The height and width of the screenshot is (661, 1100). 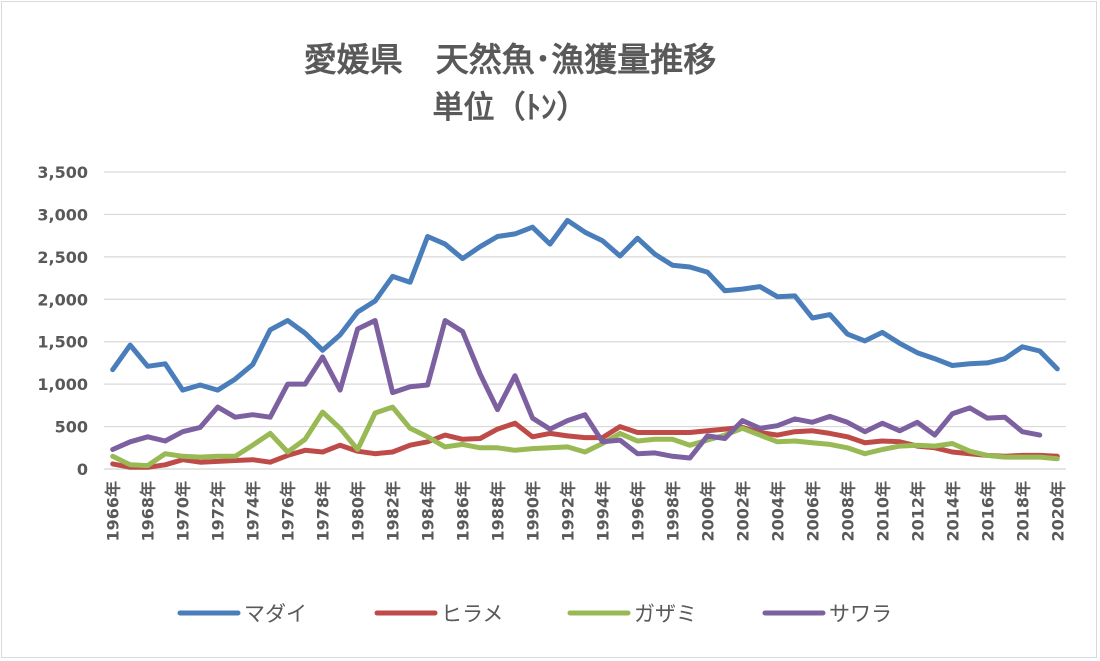 What do you see at coordinates (498, 511) in the screenshot?
I see `x-tick-label: 1988年` at bounding box center [498, 511].